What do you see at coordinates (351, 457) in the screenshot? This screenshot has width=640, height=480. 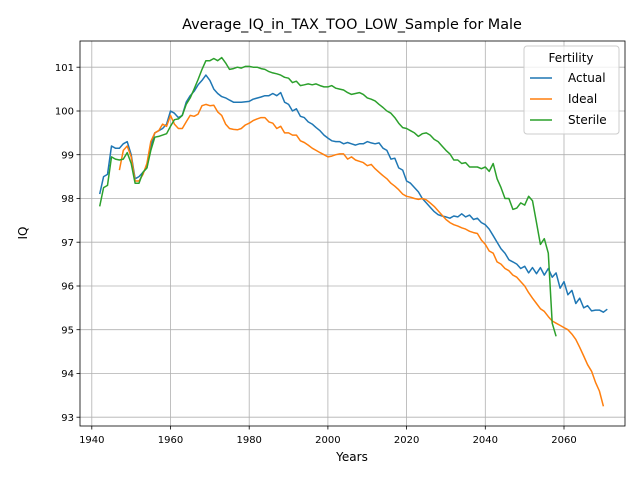 I see `x-axis-label: Years` at bounding box center [351, 457].